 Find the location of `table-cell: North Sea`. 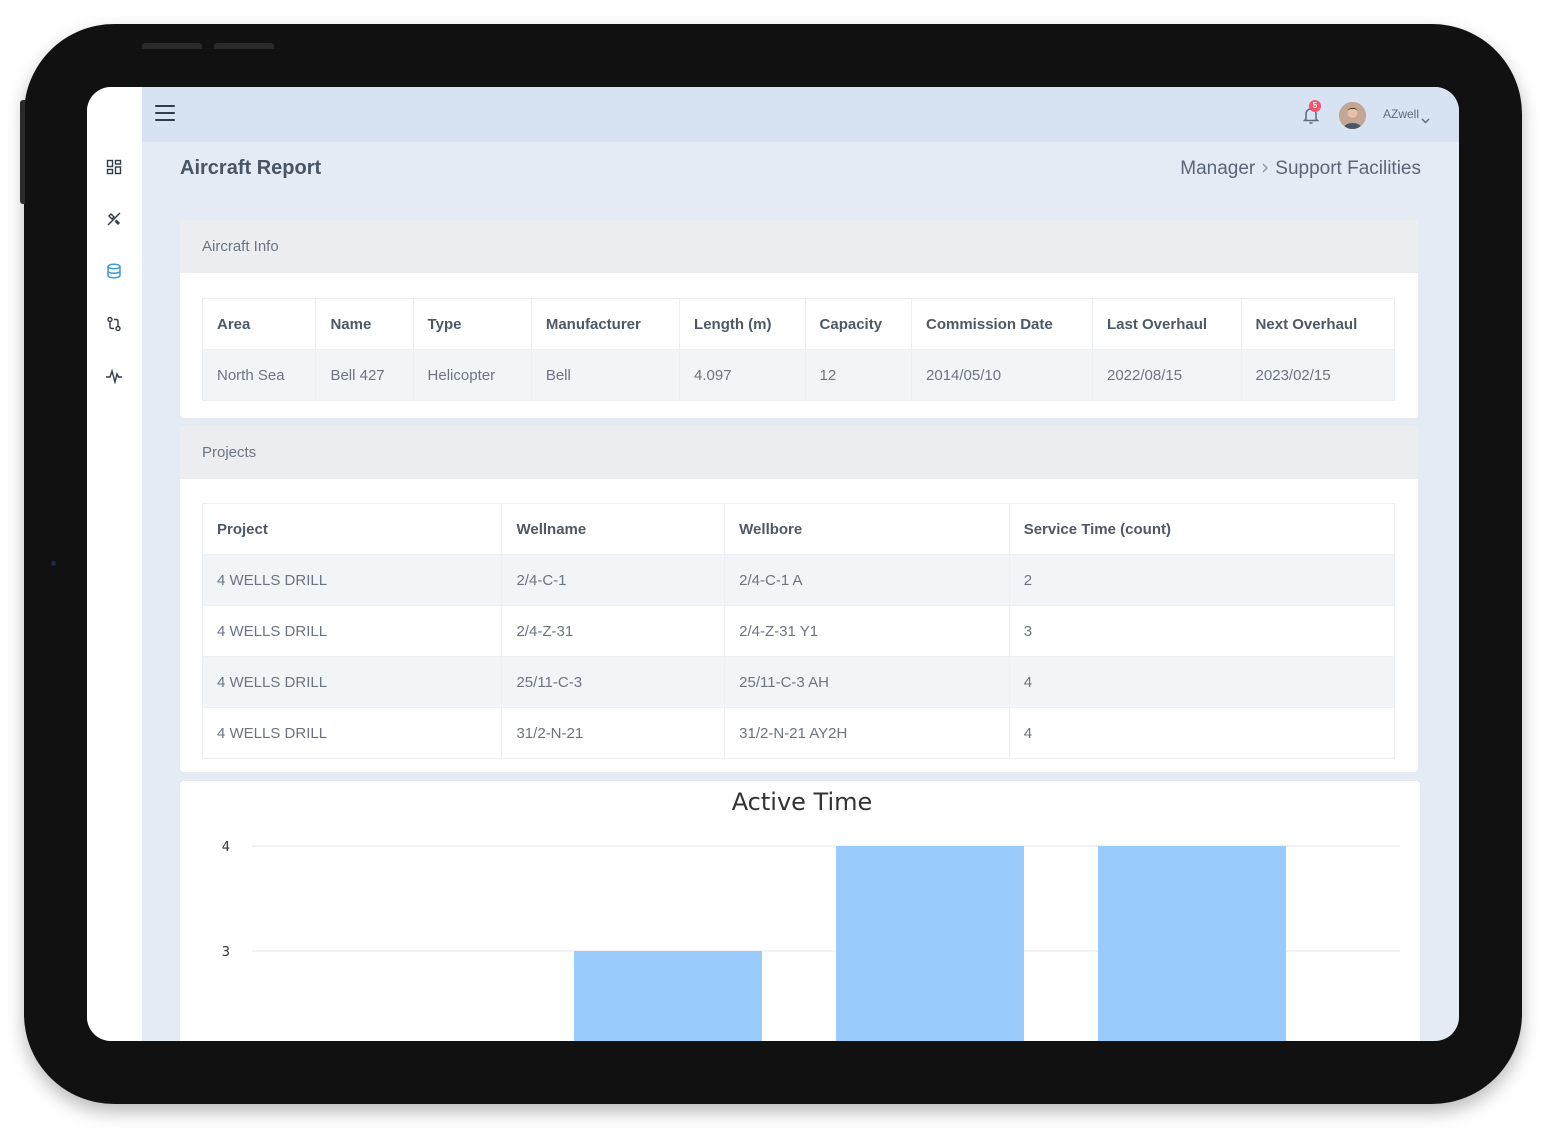

table-cell: North Sea is located at coordinates (259, 375).